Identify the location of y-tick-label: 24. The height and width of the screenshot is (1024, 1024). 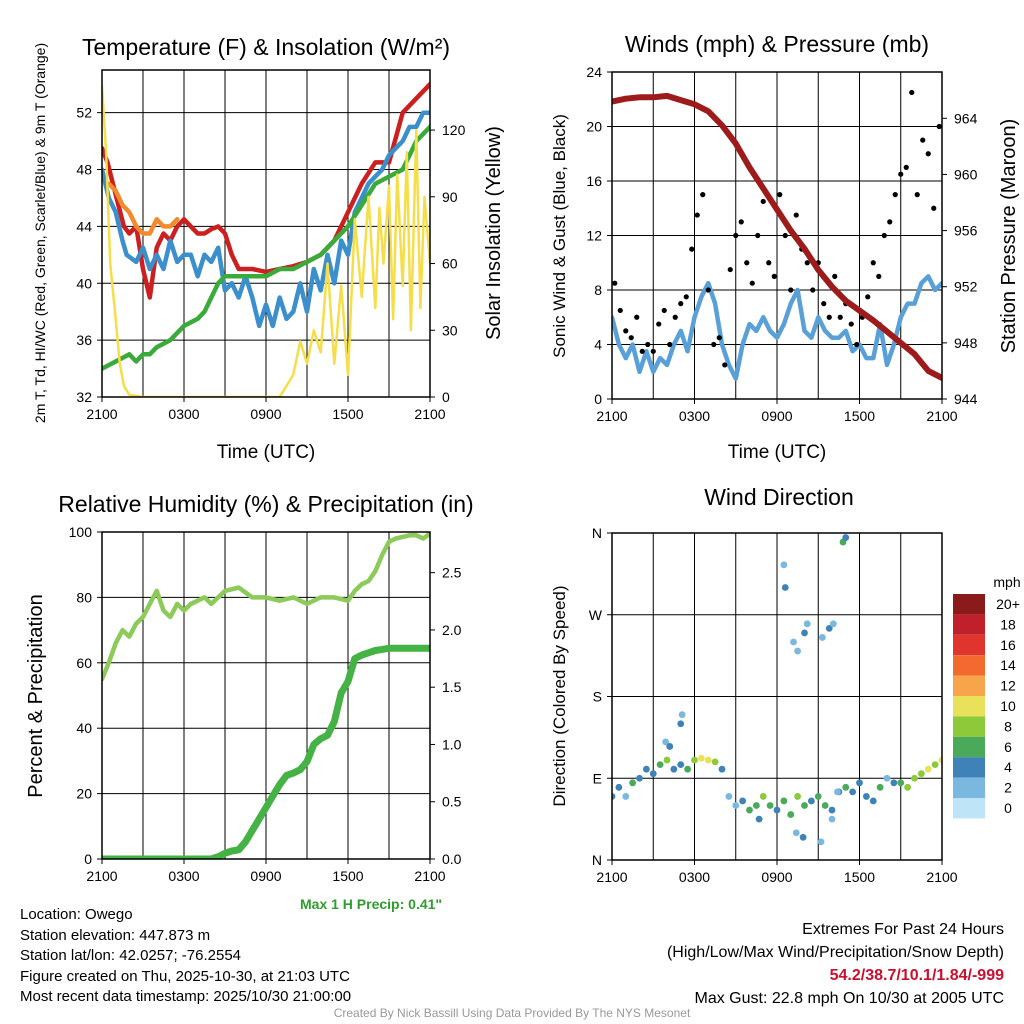
(594, 72).